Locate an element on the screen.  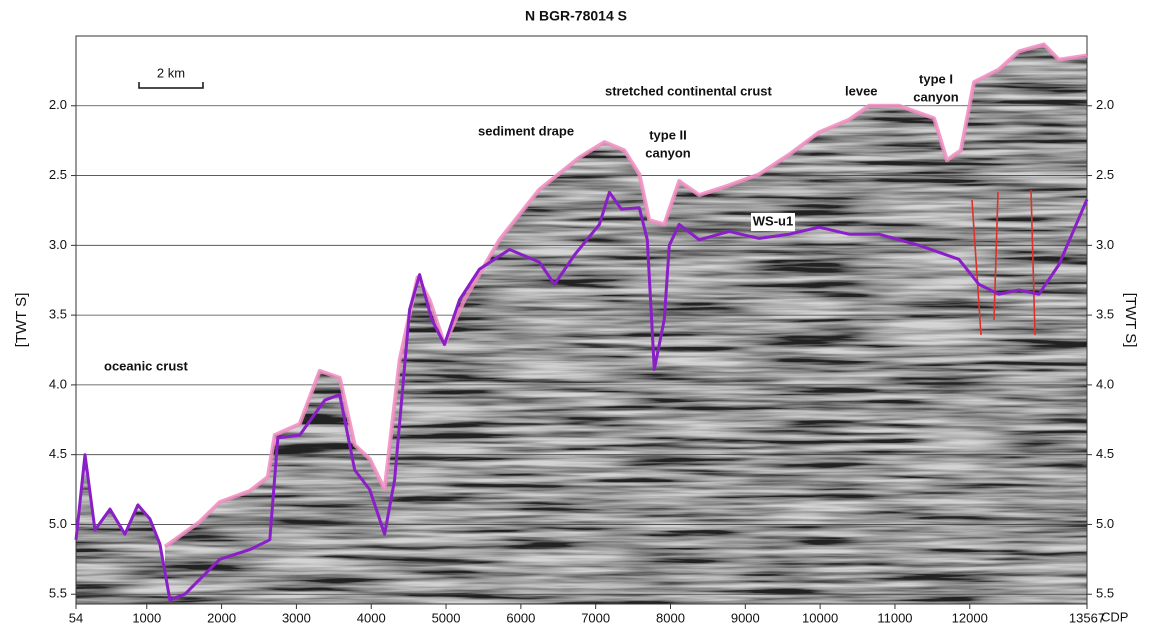
x-tick-label: 7000 is located at coordinates (595, 617).